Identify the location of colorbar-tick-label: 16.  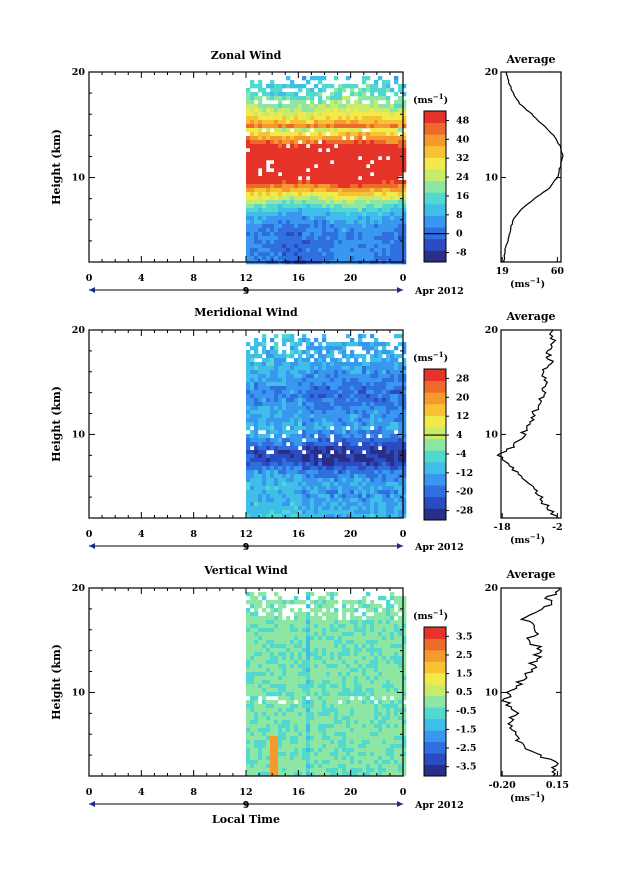
(463, 196).